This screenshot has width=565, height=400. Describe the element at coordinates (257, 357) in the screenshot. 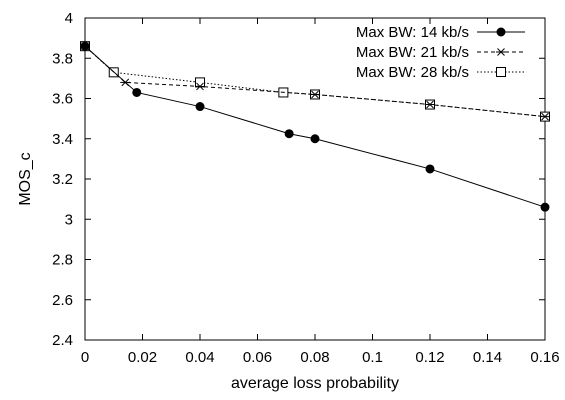

I see `x-tick-label: 0.06` at that location.